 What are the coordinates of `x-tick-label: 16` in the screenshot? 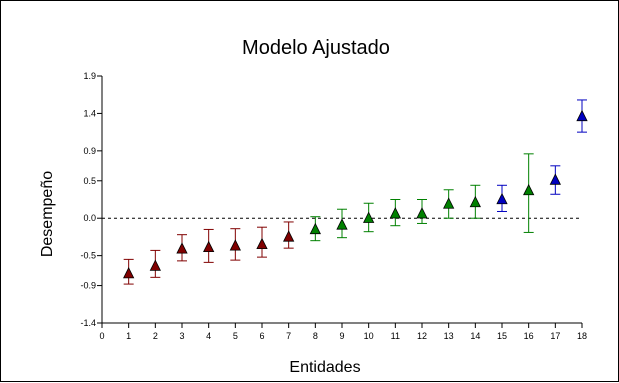 It's located at (529, 336).